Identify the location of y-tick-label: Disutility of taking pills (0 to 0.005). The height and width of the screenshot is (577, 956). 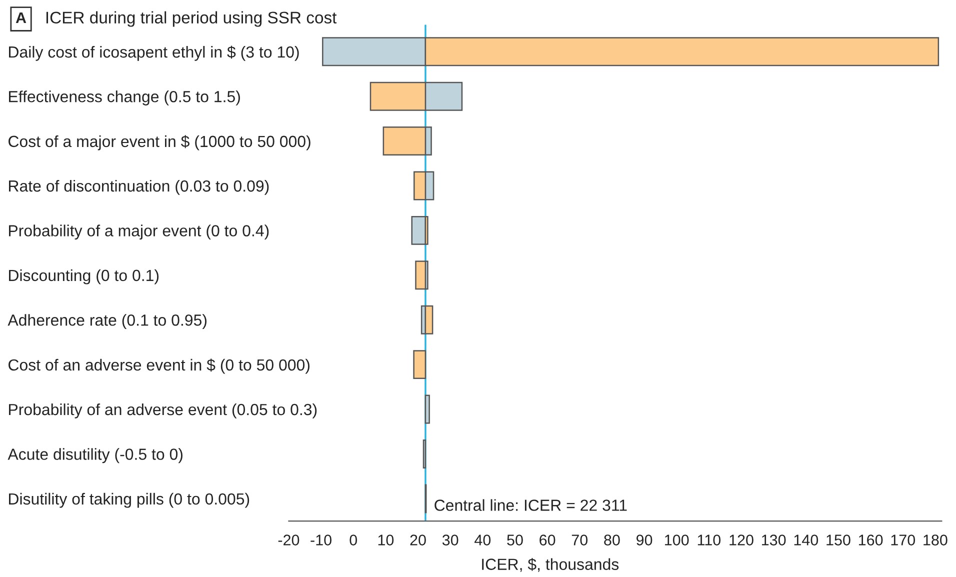
(129, 500).